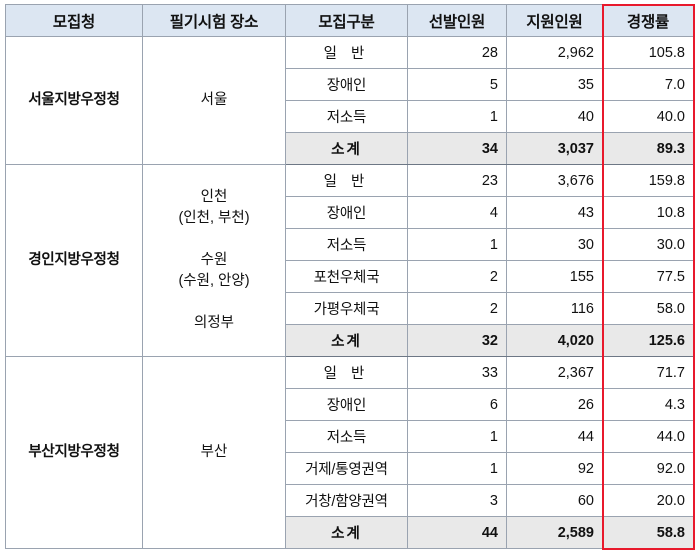  I want to click on cell-applicant-count: 44, so click(555, 437).